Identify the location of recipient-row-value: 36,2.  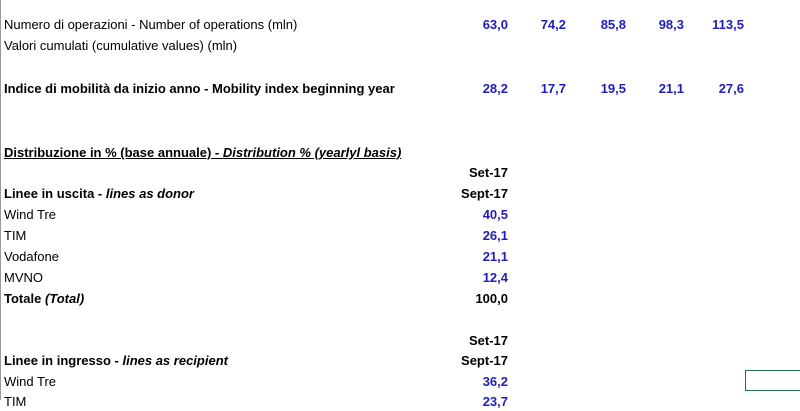
(495, 381).